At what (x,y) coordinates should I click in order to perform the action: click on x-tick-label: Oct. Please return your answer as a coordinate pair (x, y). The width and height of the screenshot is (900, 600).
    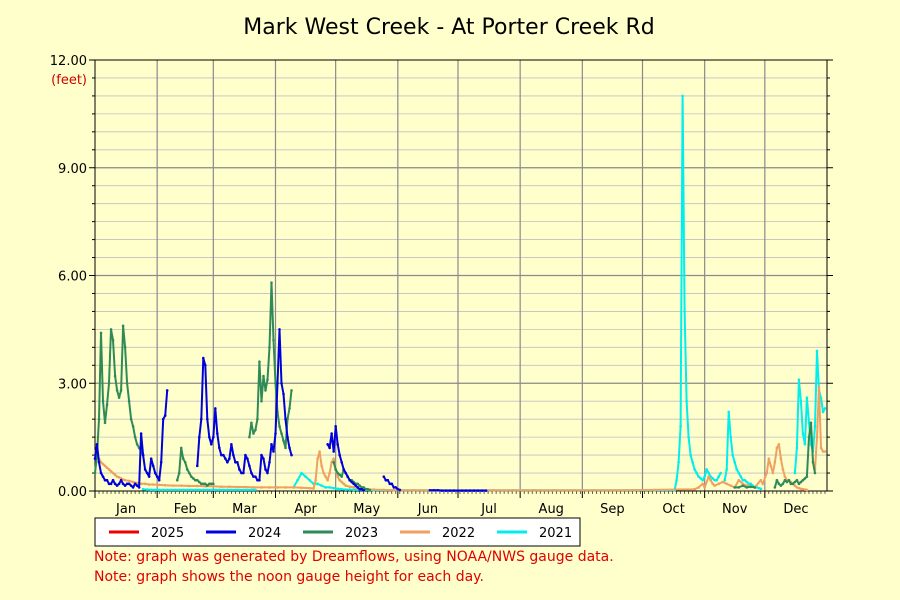
    Looking at the image, I should click on (673, 509).